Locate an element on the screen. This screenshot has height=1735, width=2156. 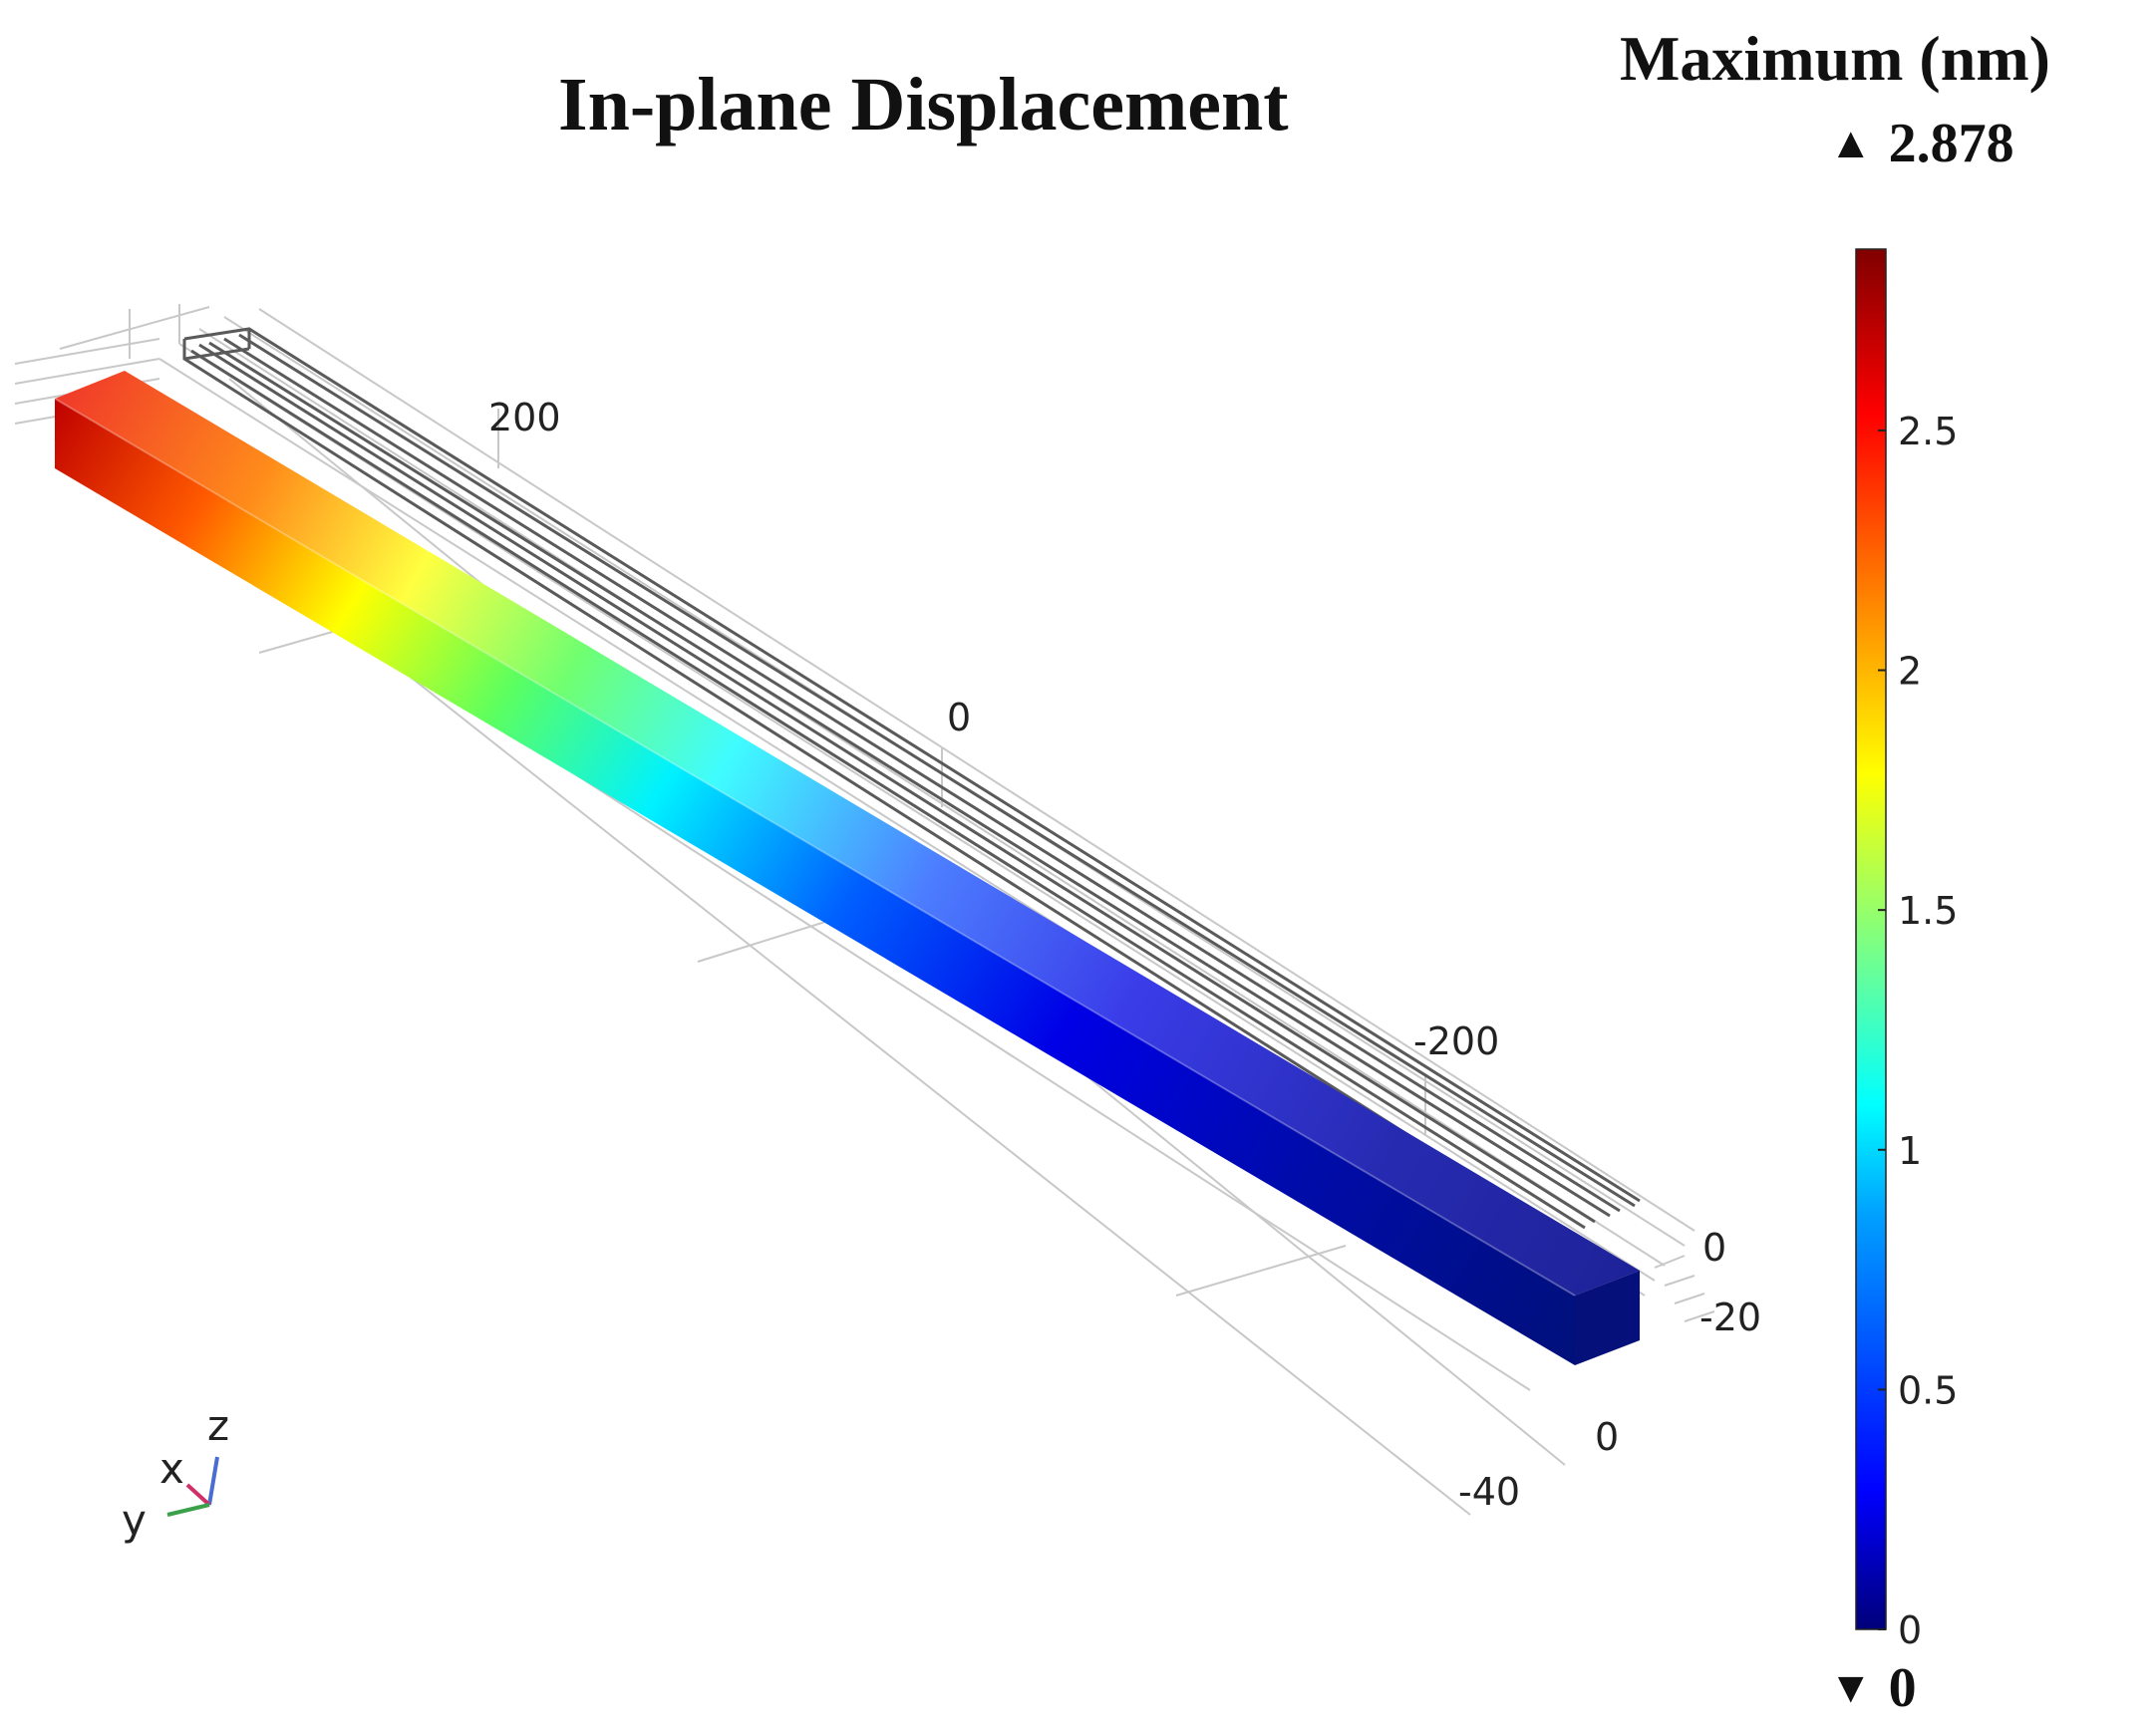
color-bar-tick-label: 0.5 is located at coordinates (1928, 1390).